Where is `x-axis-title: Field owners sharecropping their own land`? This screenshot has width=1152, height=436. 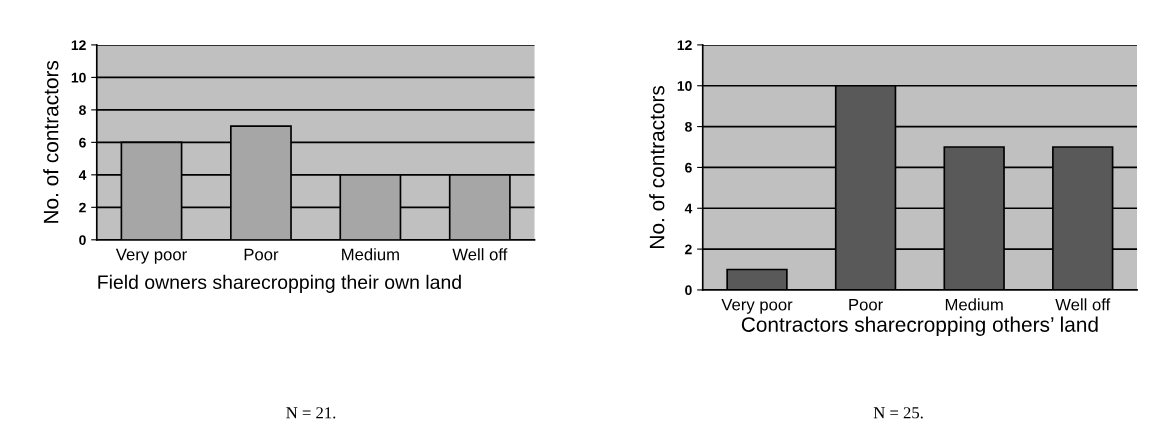 x-axis-title: Field owners sharecropping their own land is located at coordinates (279, 283).